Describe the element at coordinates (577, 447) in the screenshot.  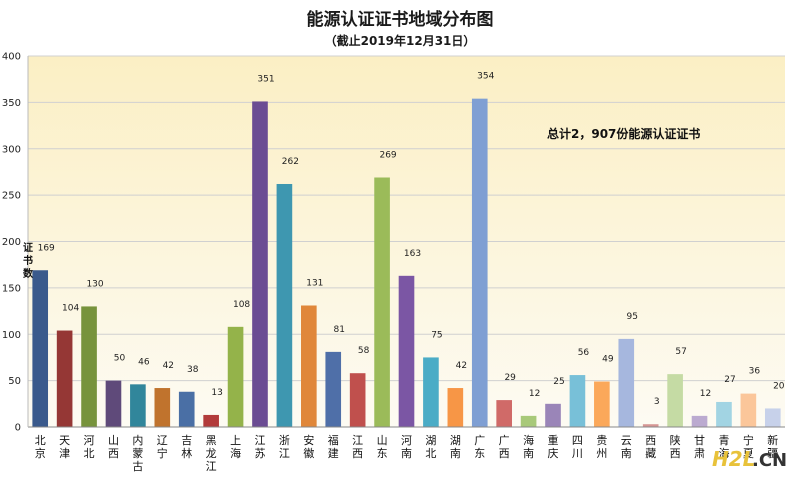
I see `category-label: 四川` at that location.